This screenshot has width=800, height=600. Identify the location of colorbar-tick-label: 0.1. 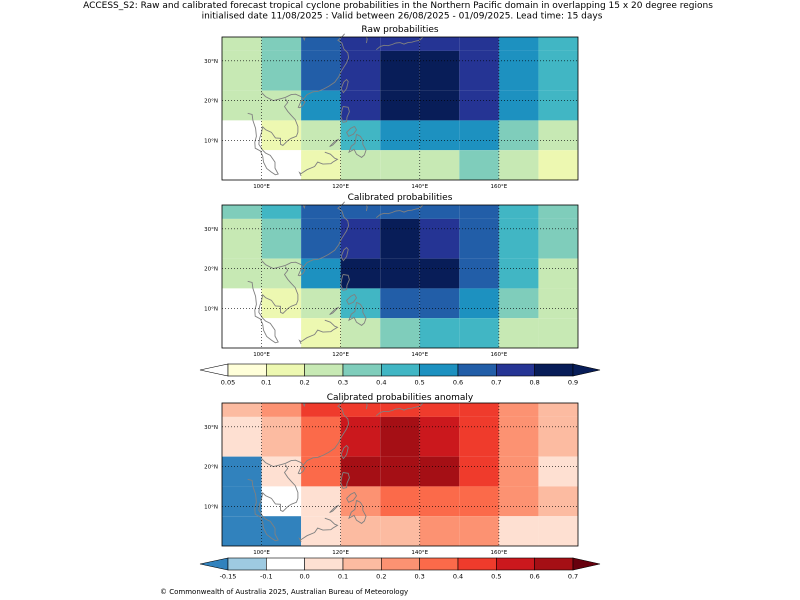
(266, 383).